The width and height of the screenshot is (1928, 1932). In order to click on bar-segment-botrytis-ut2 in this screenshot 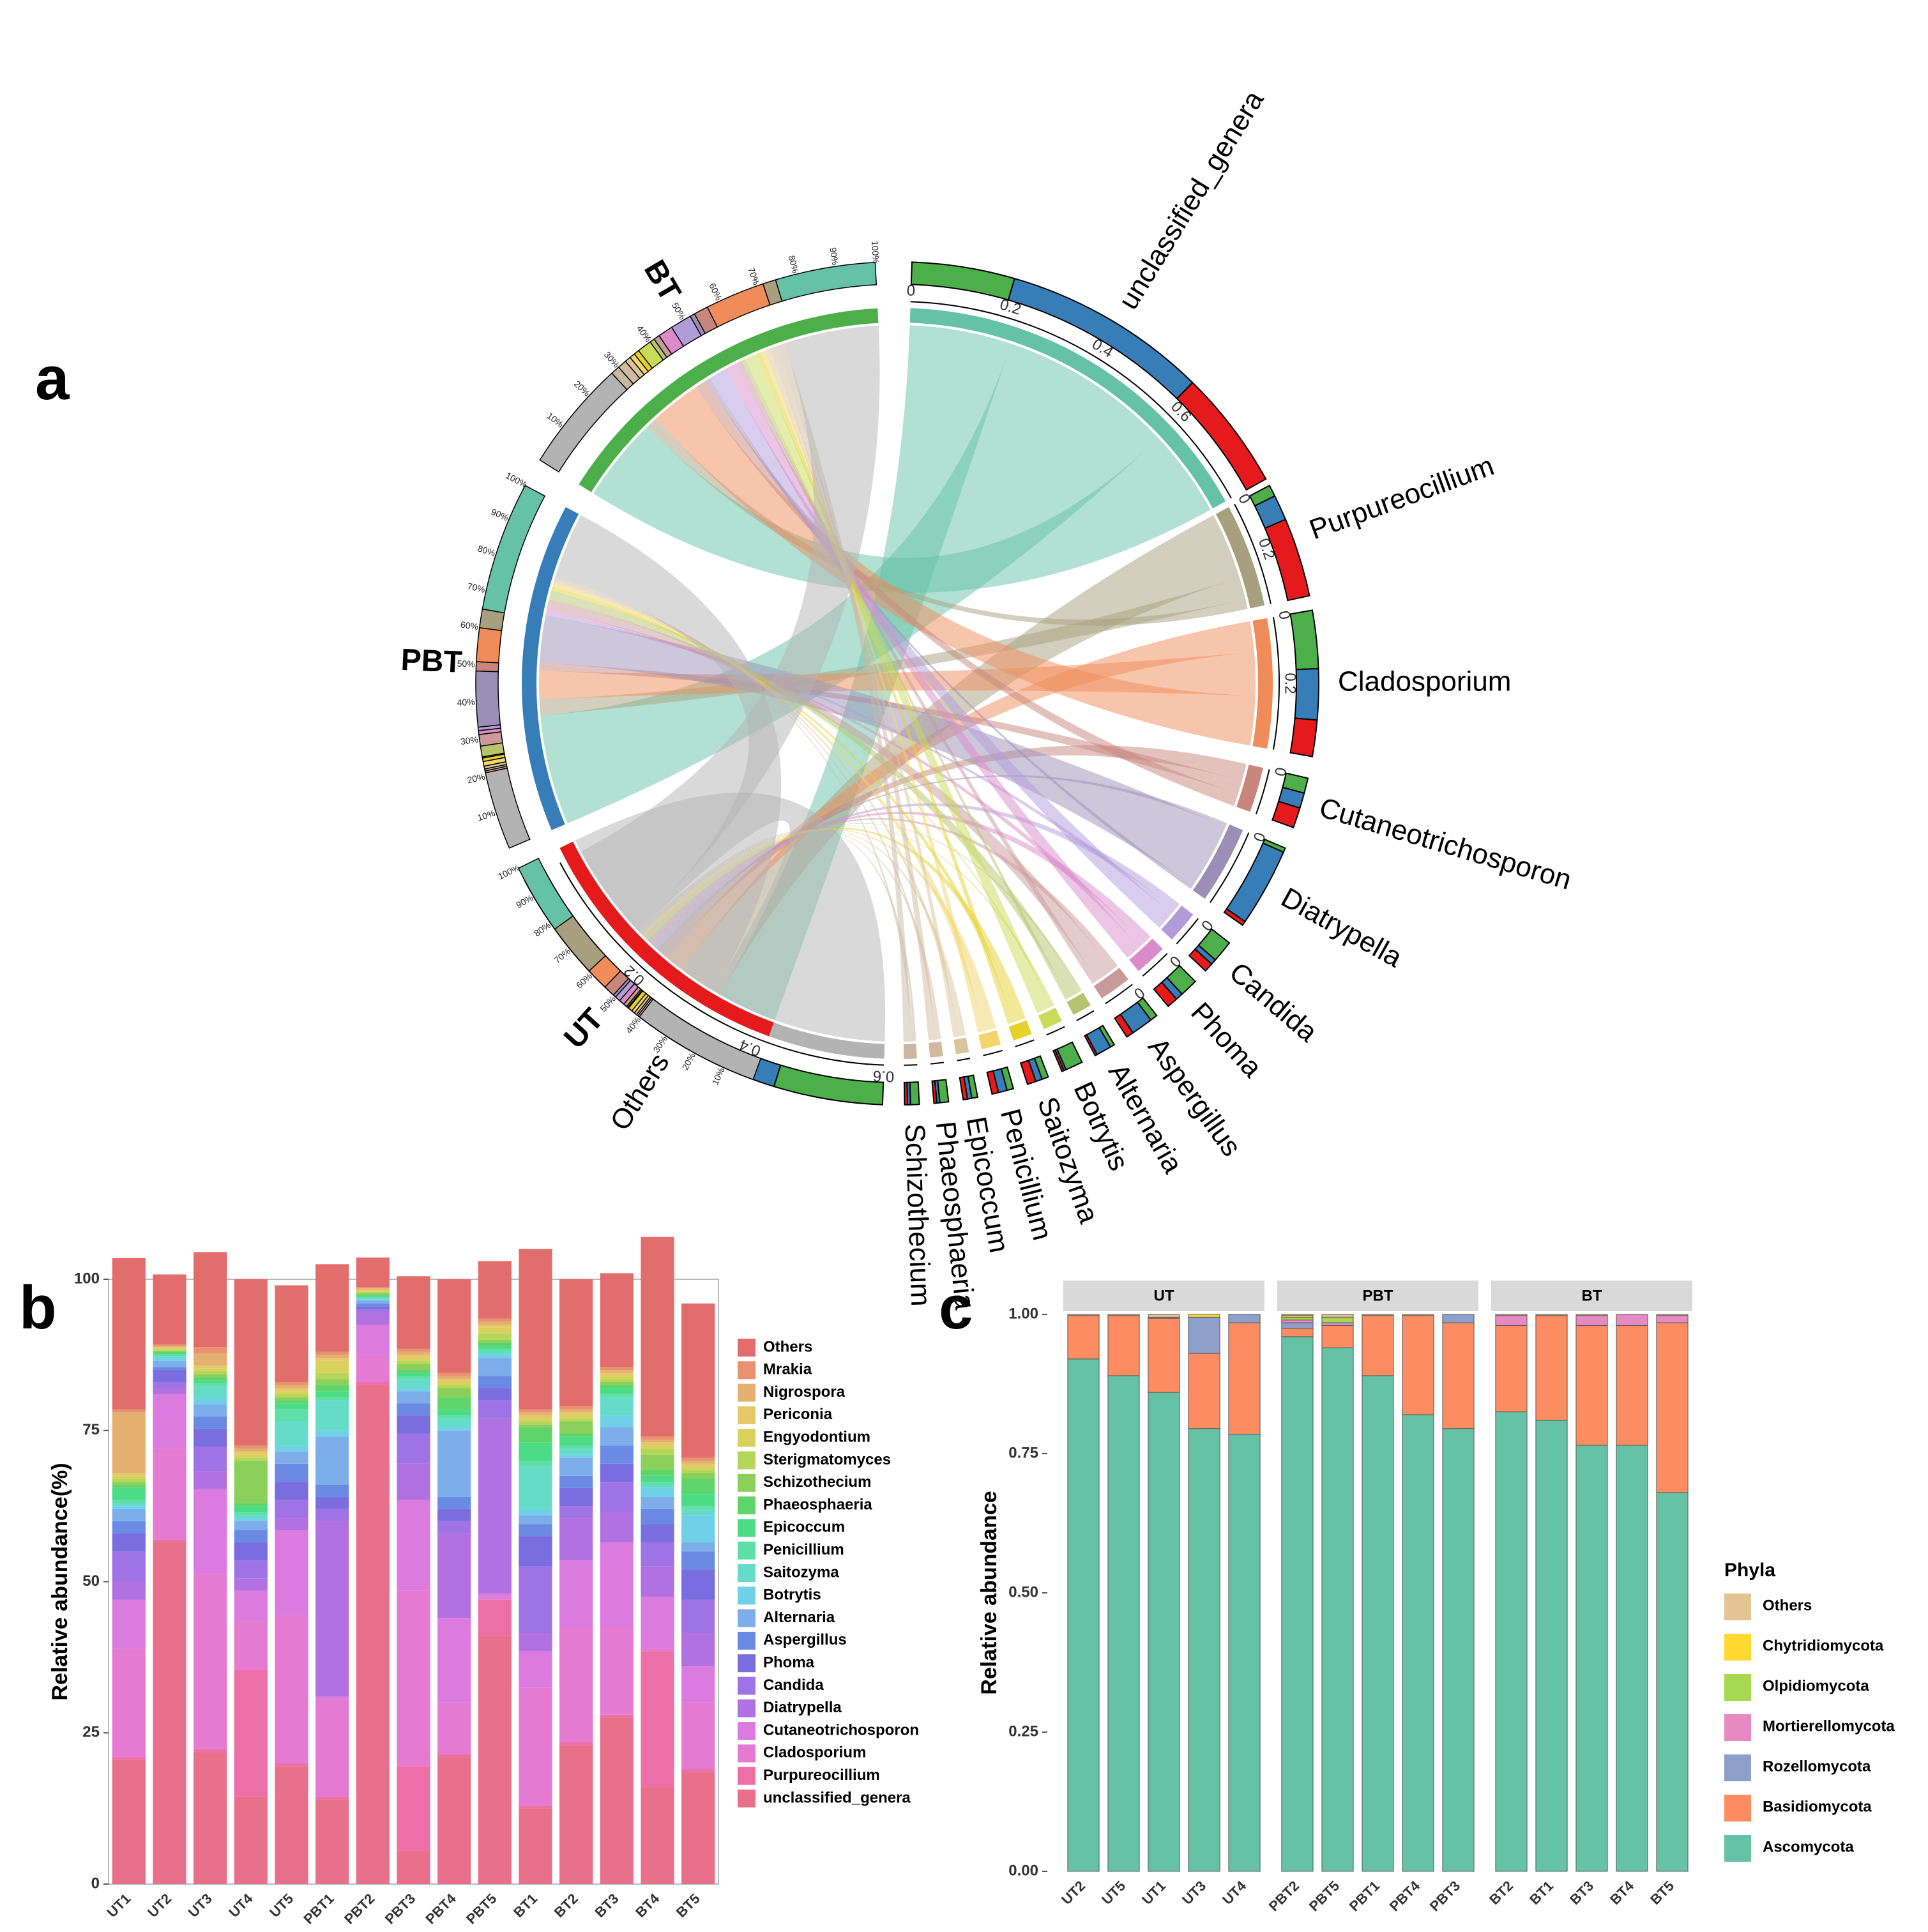, I will do `click(170, 1359)`.